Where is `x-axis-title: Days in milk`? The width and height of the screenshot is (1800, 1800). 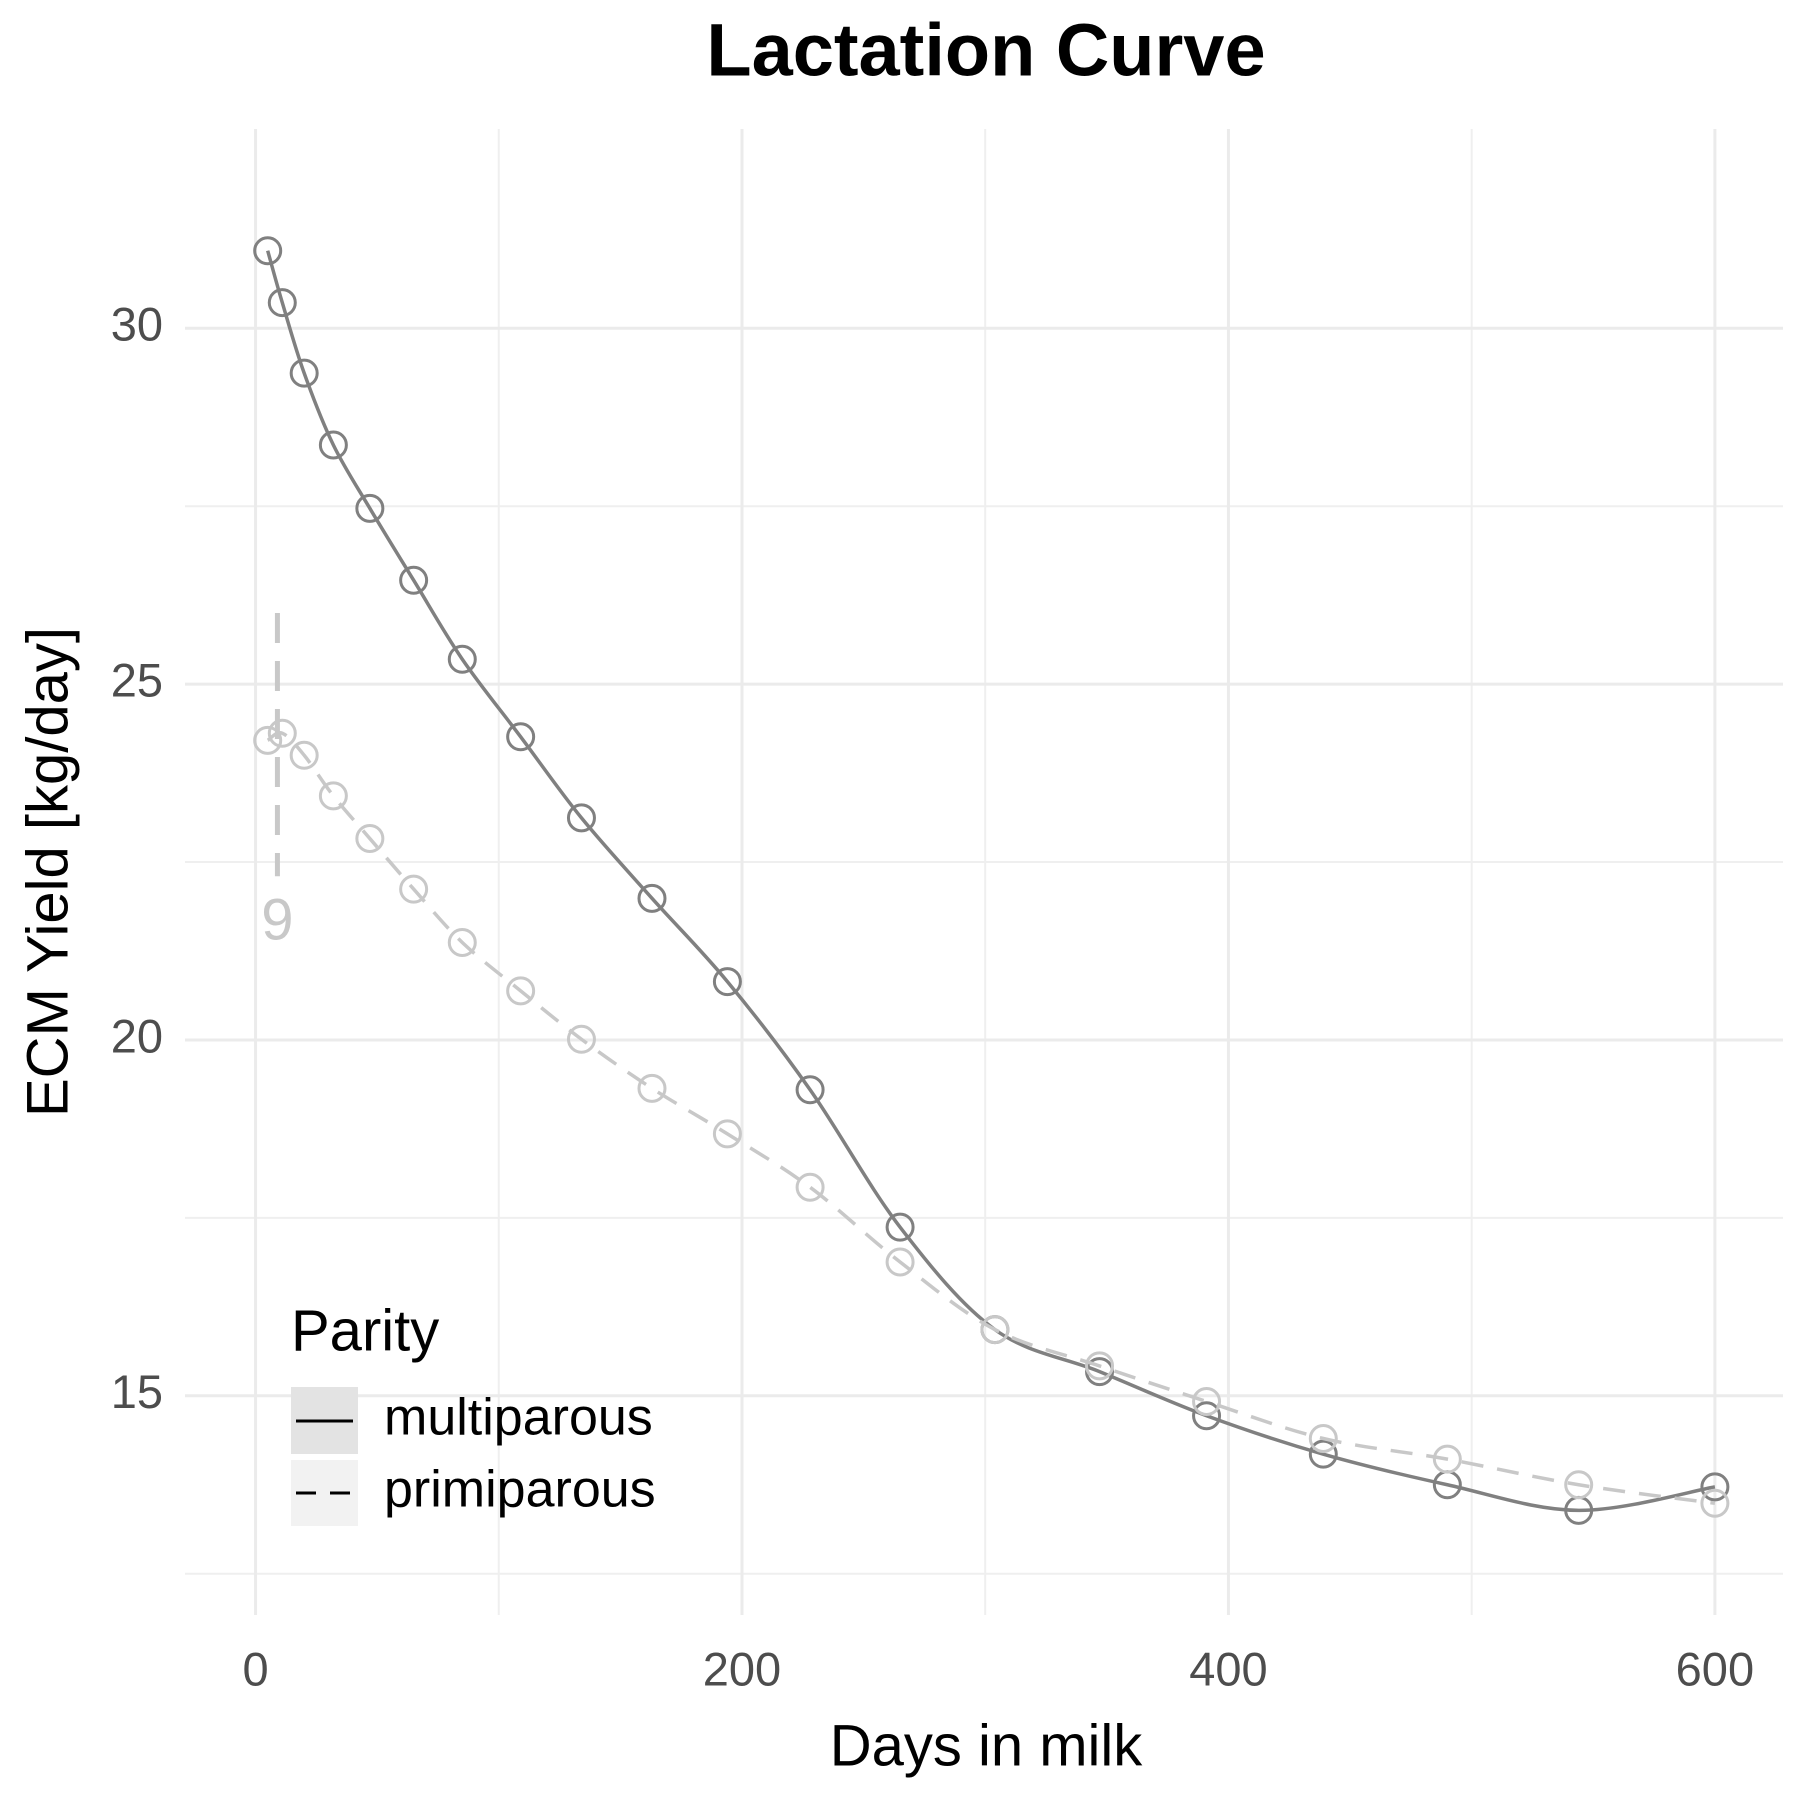 x-axis-title: Days in milk is located at coordinates (987, 1745).